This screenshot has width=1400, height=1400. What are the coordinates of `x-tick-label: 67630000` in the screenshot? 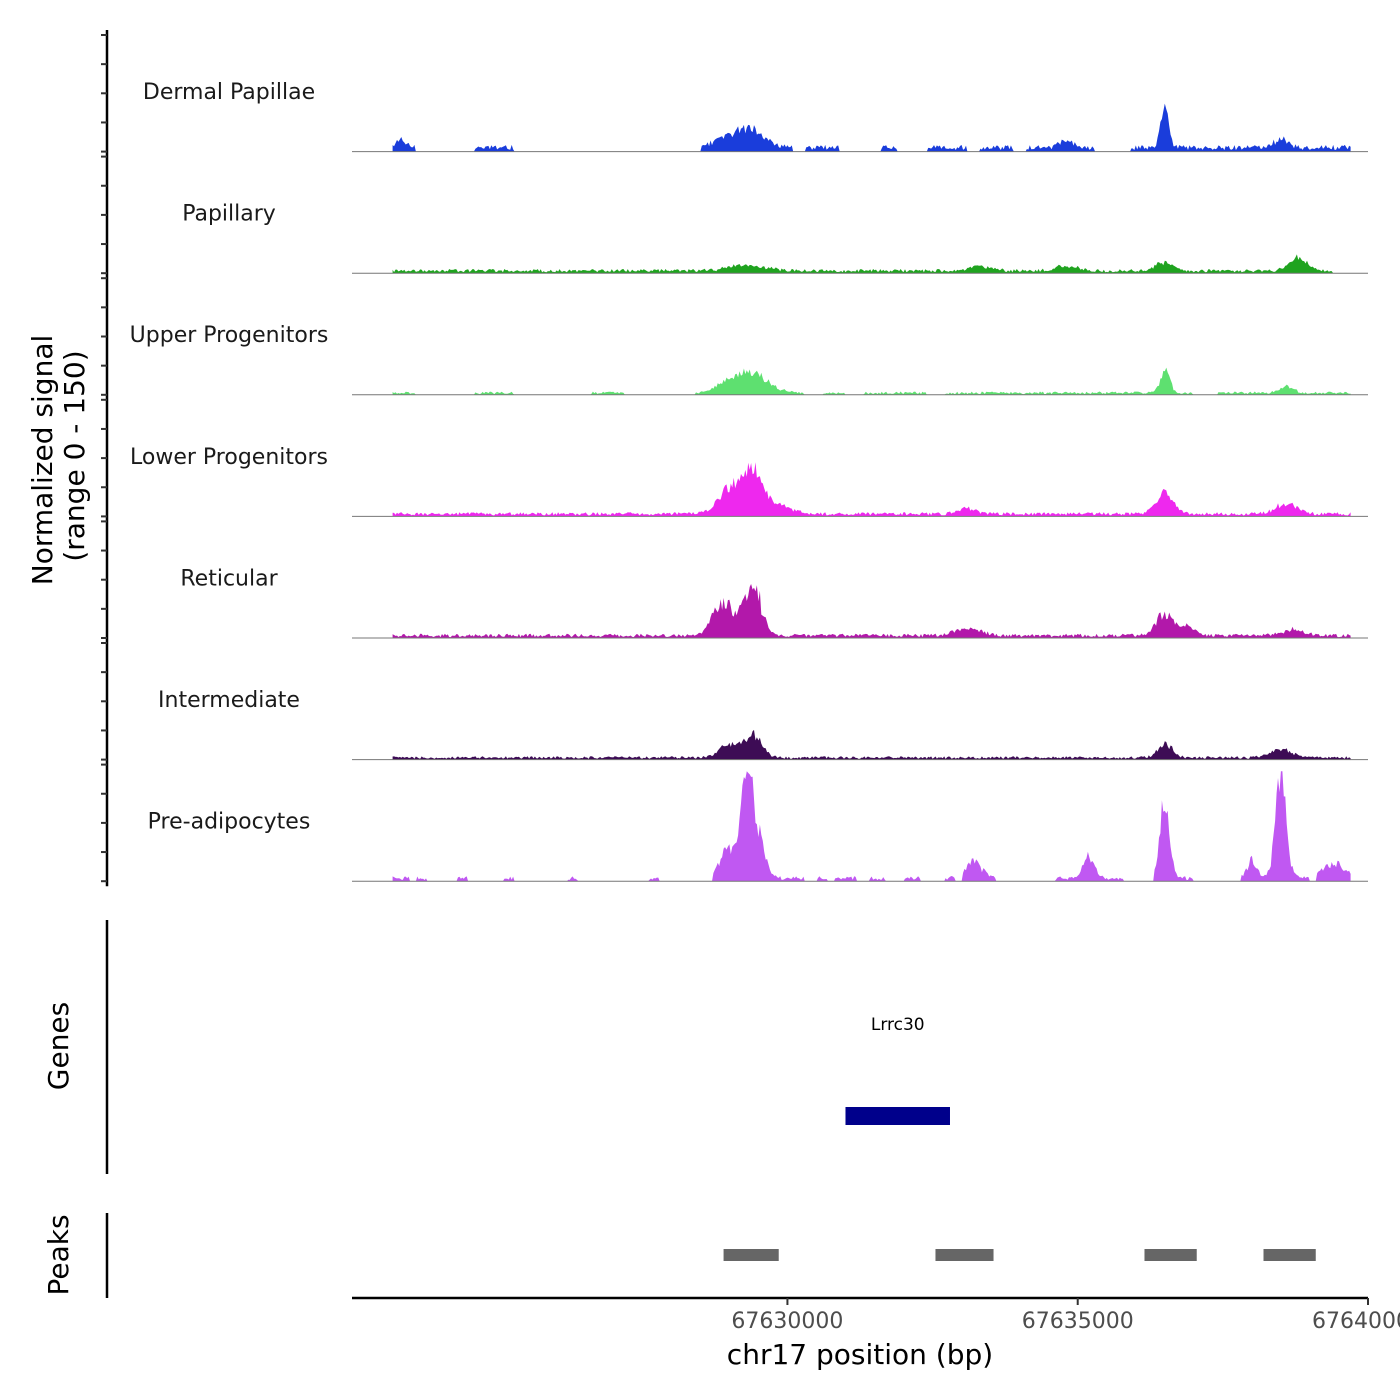 It's located at (787, 1321).